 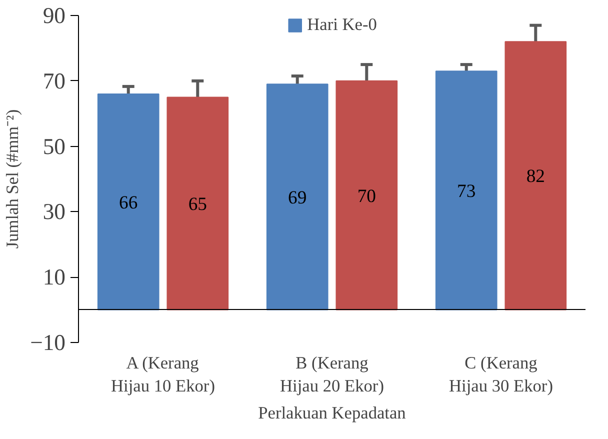 I want to click on y-tick-label: 50, so click(x=54, y=146).